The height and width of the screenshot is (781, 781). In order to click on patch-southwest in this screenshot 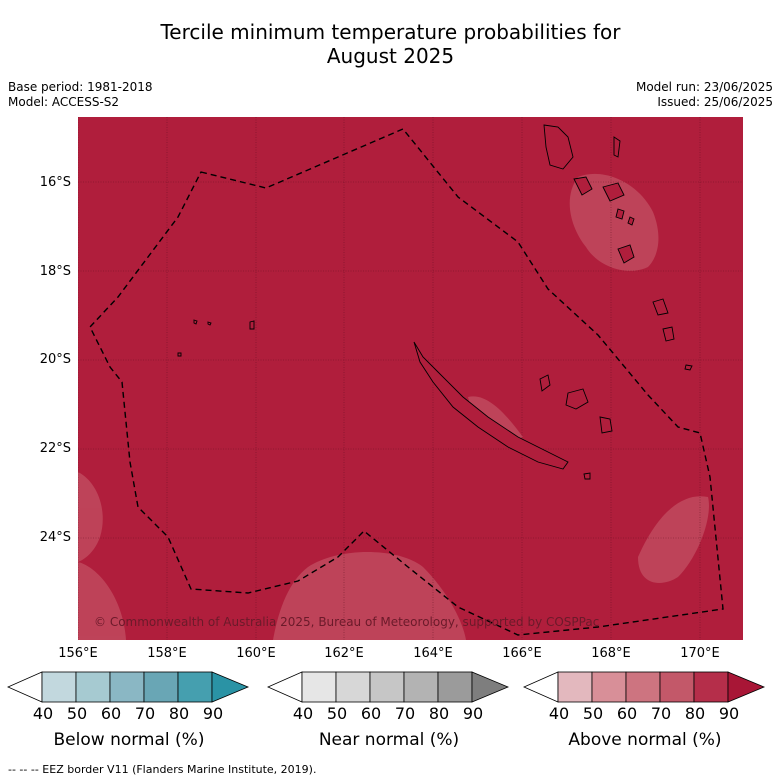, I will do `click(90, 517)`.